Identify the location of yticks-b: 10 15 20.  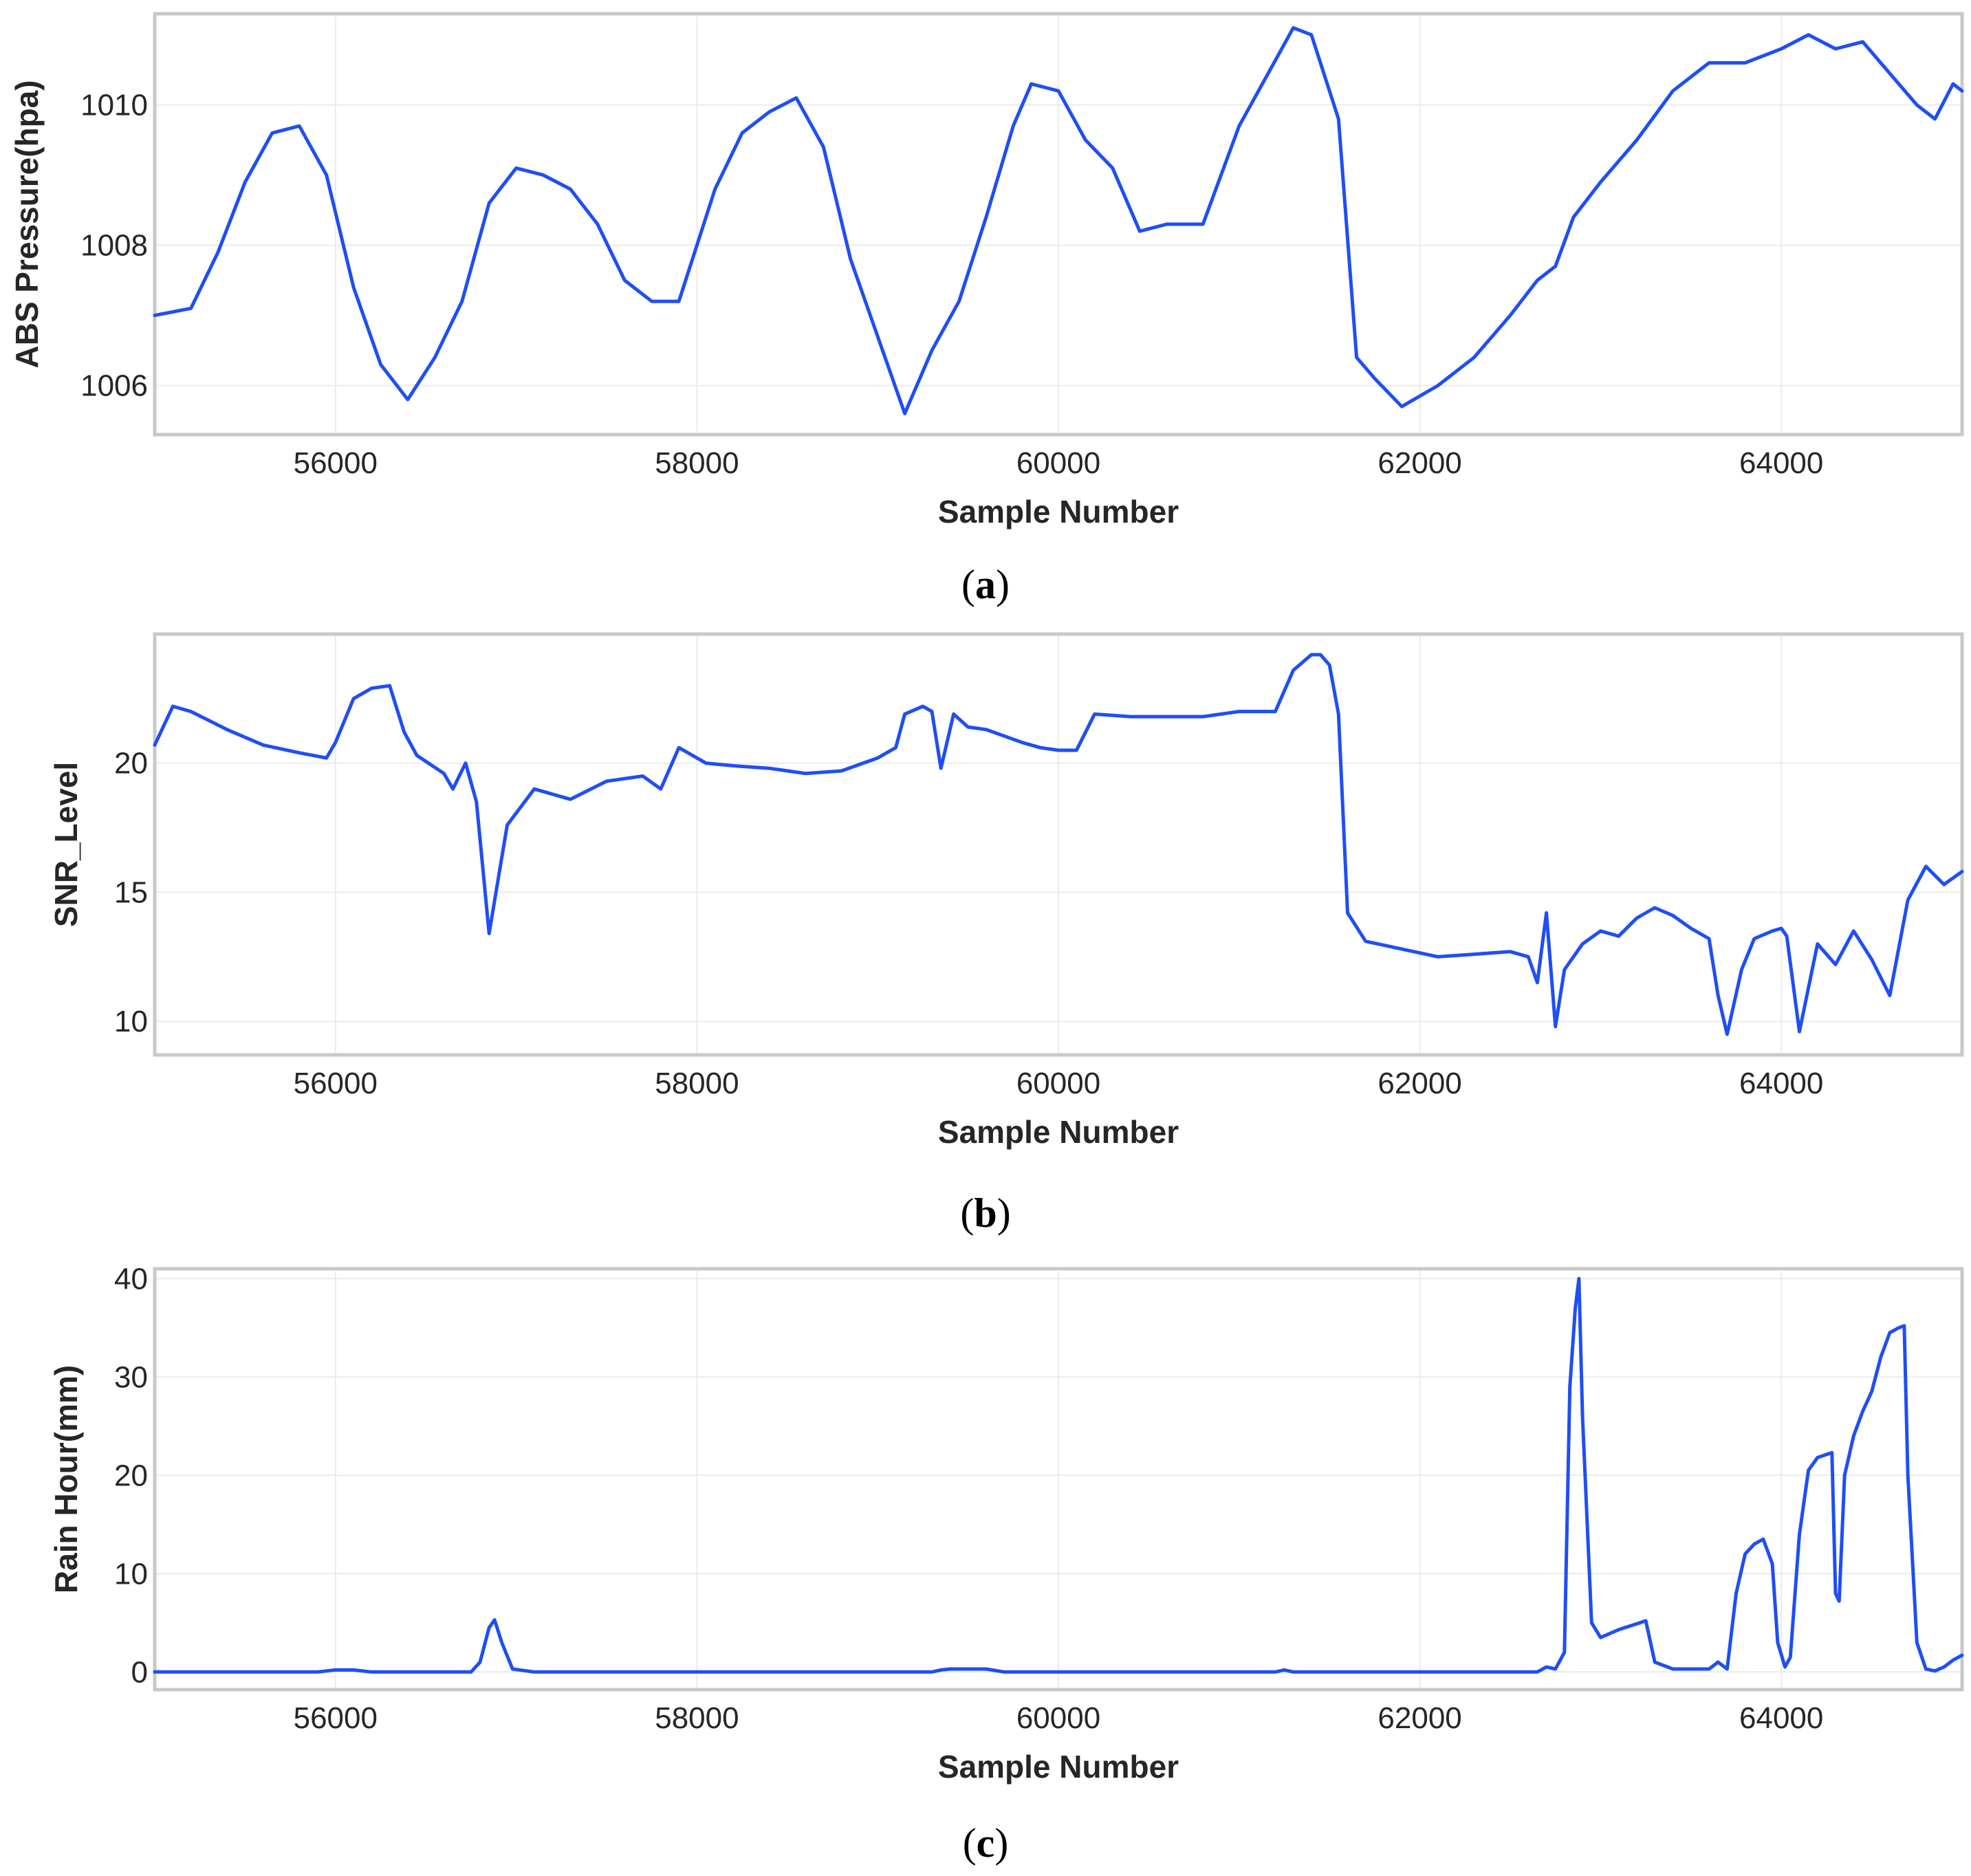
(131, 893).